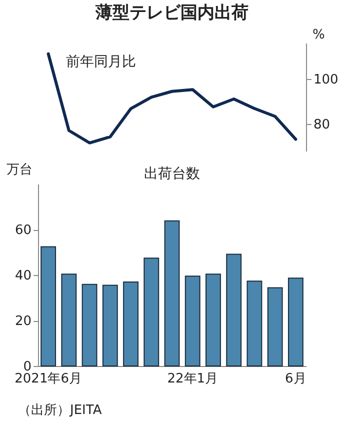 Image resolution: width=342 pixels, height=434 pixels. I want to click on y-tick-label: 20, so click(23, 321).